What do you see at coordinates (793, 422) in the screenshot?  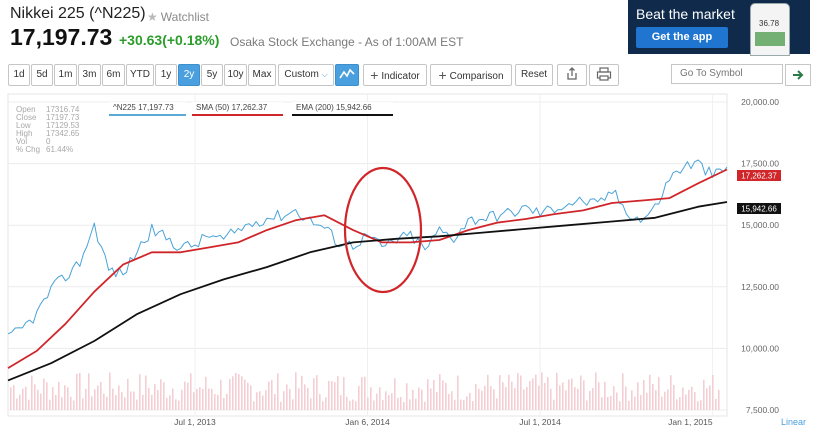 I see `scale-toggle: Linear` at bounding box center [793, 422].